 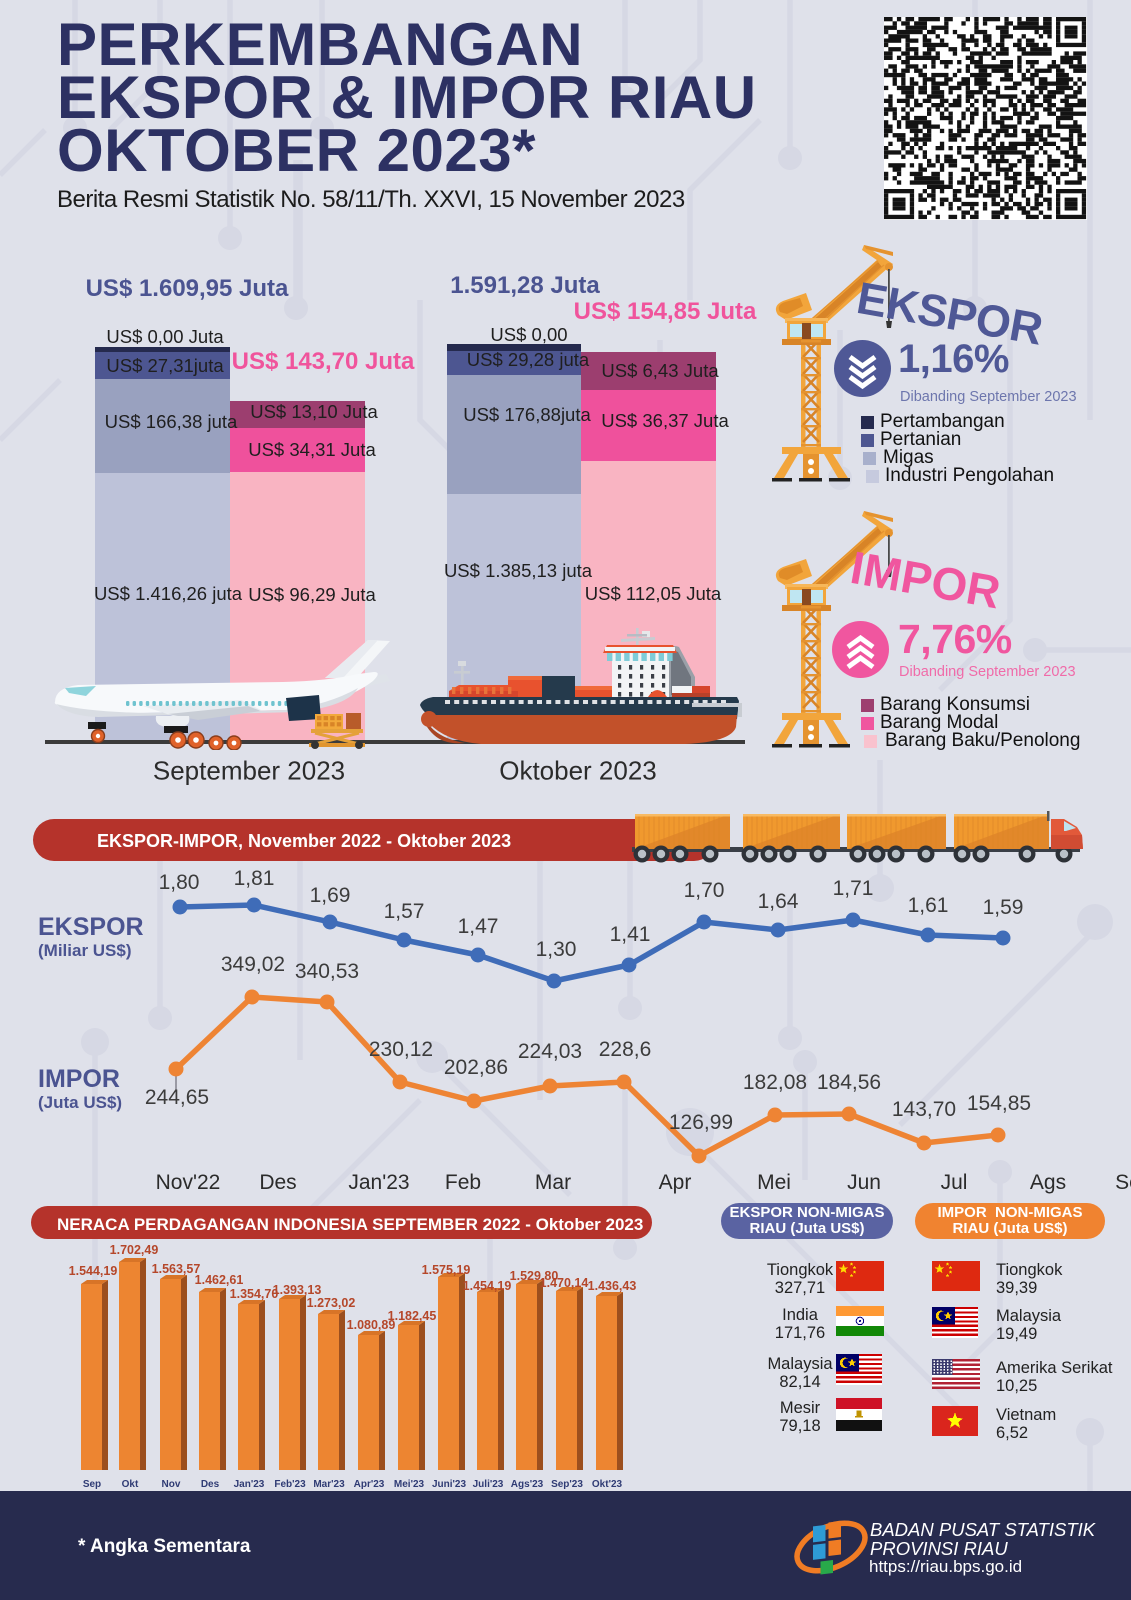 What do you see at coordinates (928, 905) in the screenshot?
I see `svg-text: 1,61` at bounding box center [928, 905].